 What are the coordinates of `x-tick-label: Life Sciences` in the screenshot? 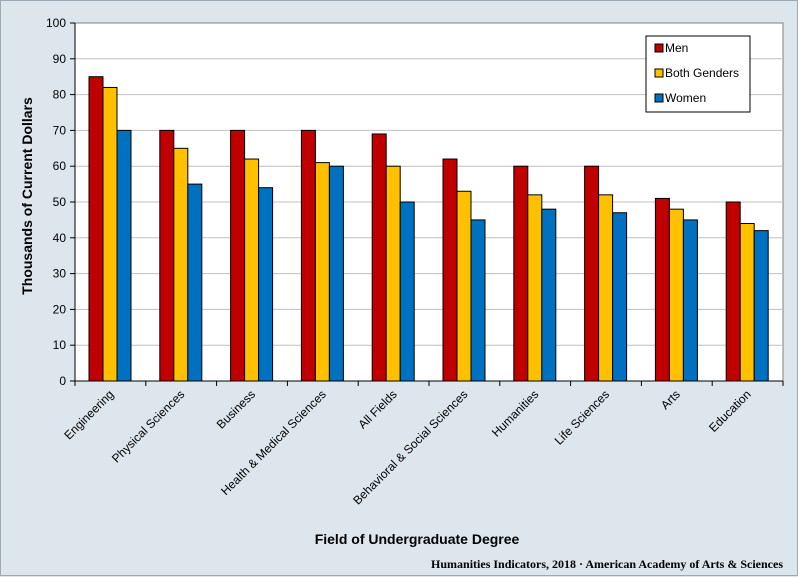 It's located at (582, 417).